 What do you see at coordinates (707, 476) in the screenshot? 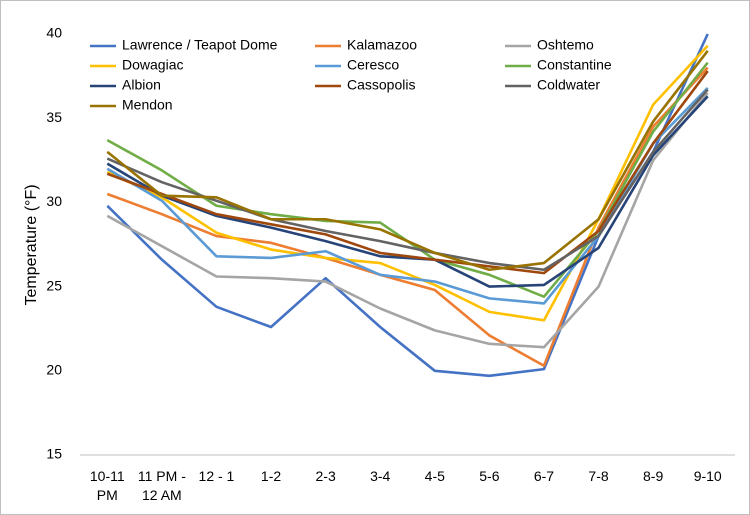
I see `x-tick-label: 9-10` at bounding box center [707, 476].